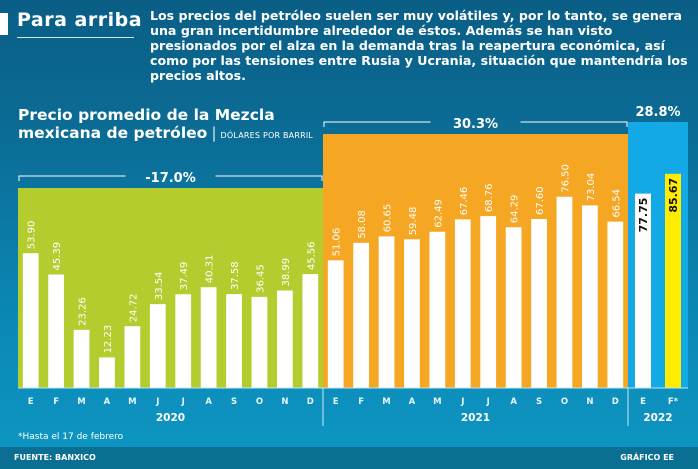 Image resolution: width=698 pixels, height=469 pixels. Describe the element at coordinates (386, 402) in the screenshot. I see `month-label-2021-2: M` at that location.